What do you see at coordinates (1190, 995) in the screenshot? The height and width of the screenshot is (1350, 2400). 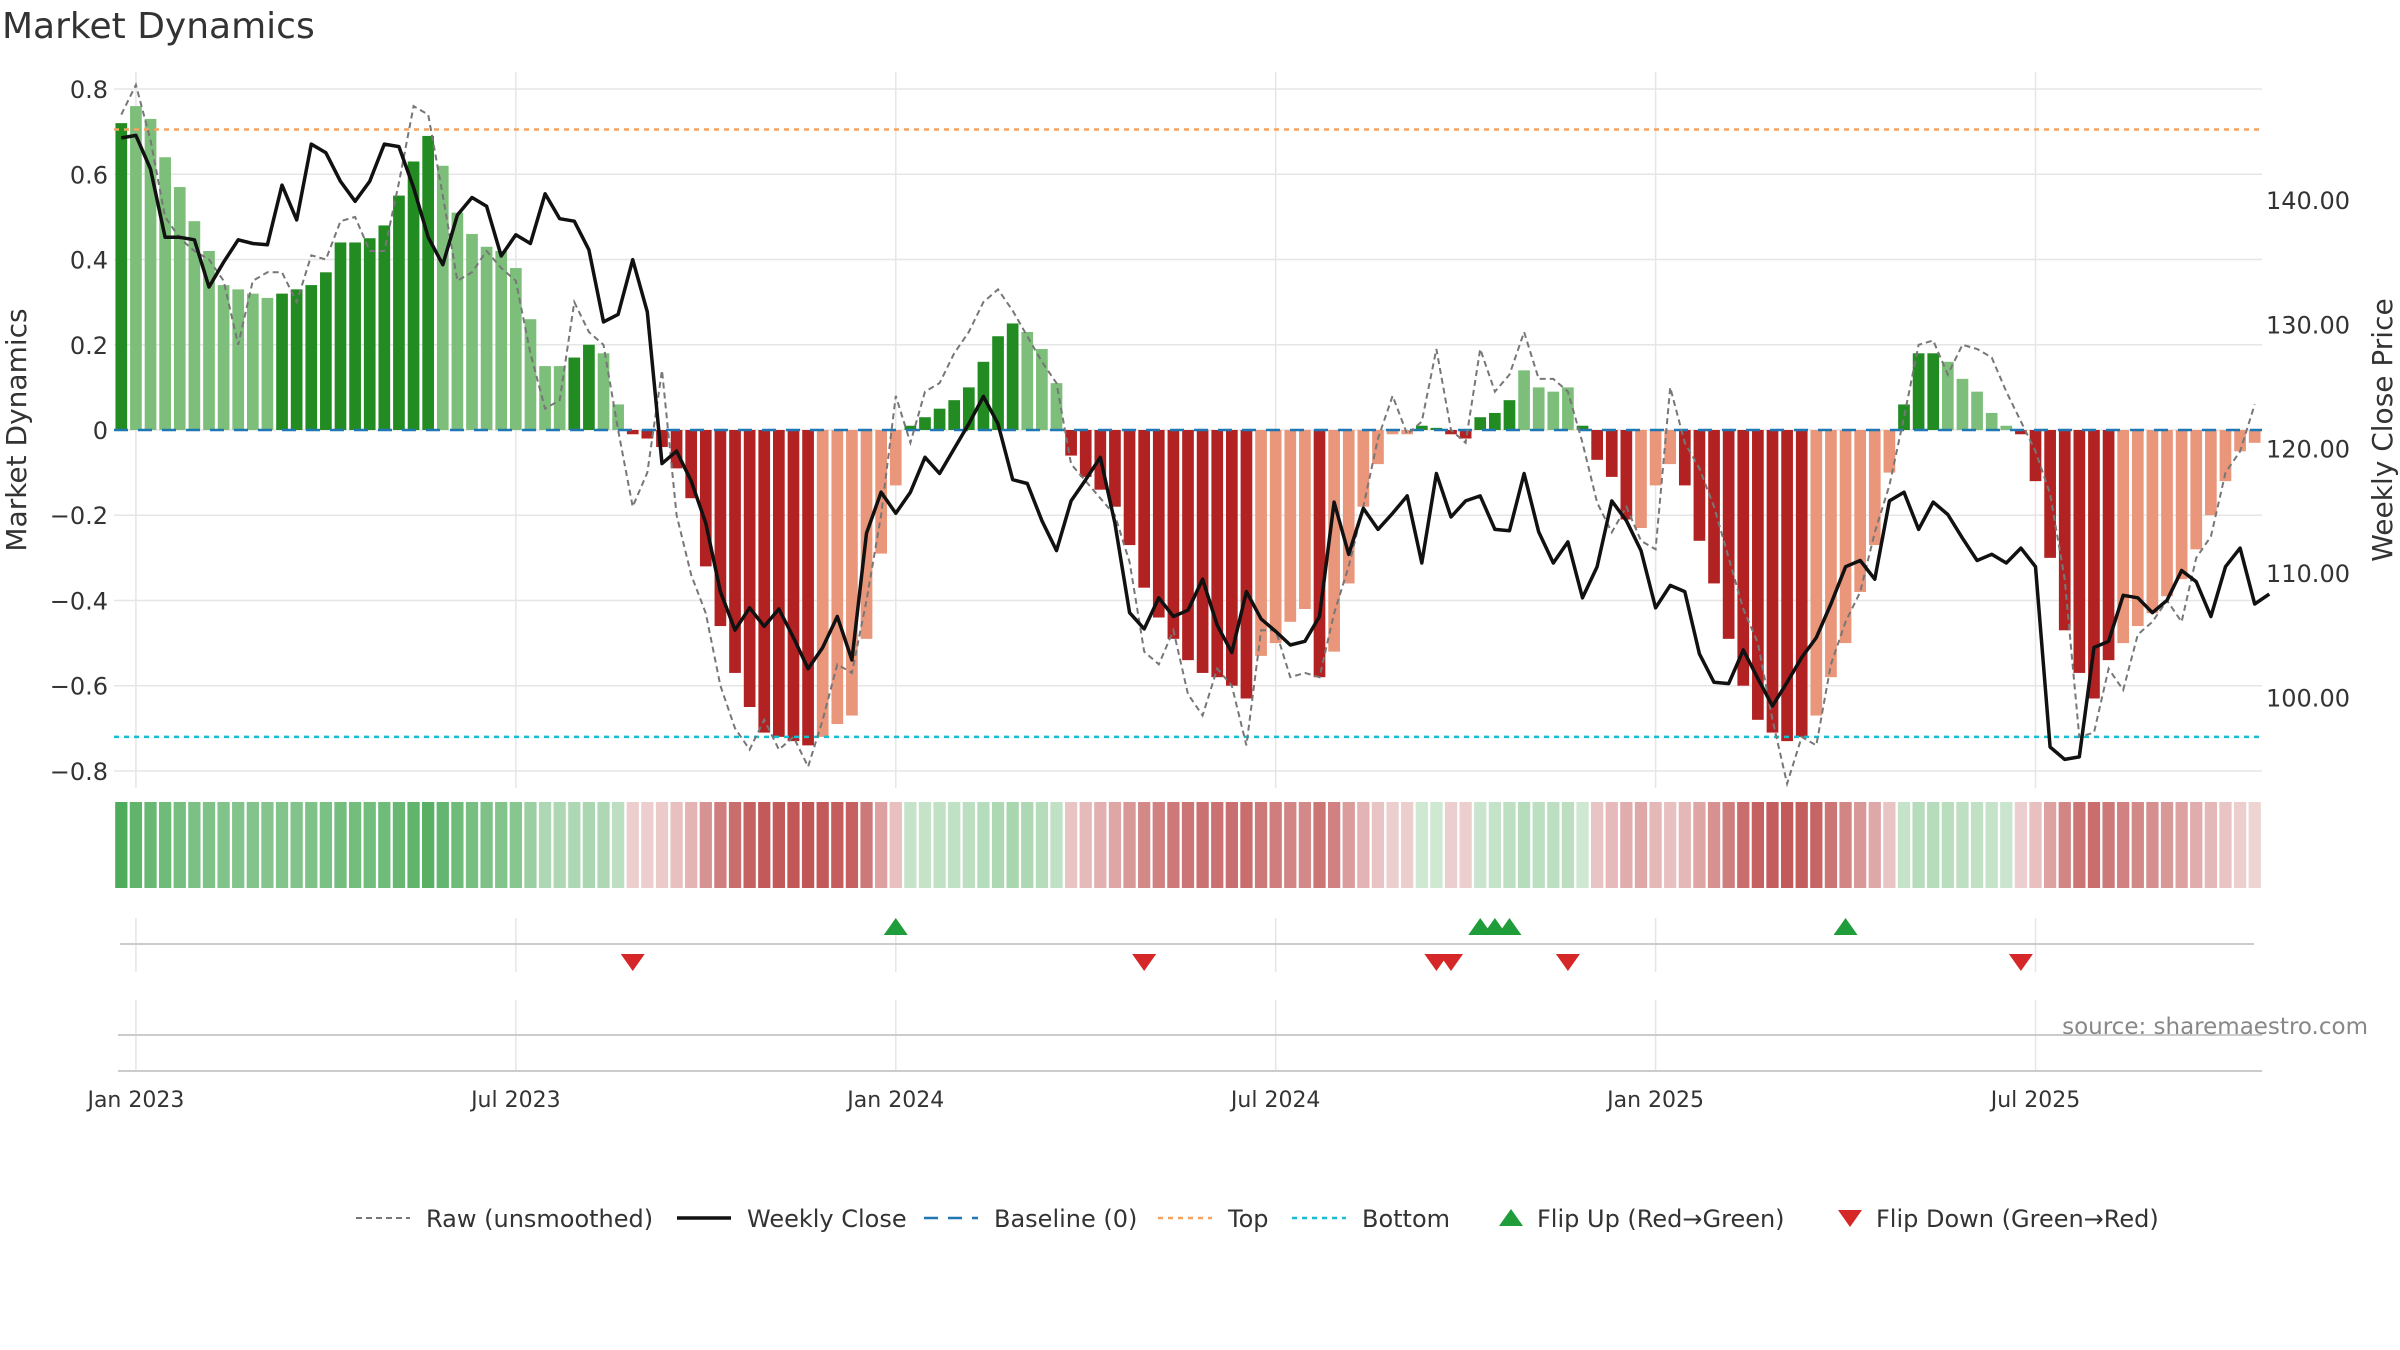 I see `flip-layer` at bounding box center [1190, 995].